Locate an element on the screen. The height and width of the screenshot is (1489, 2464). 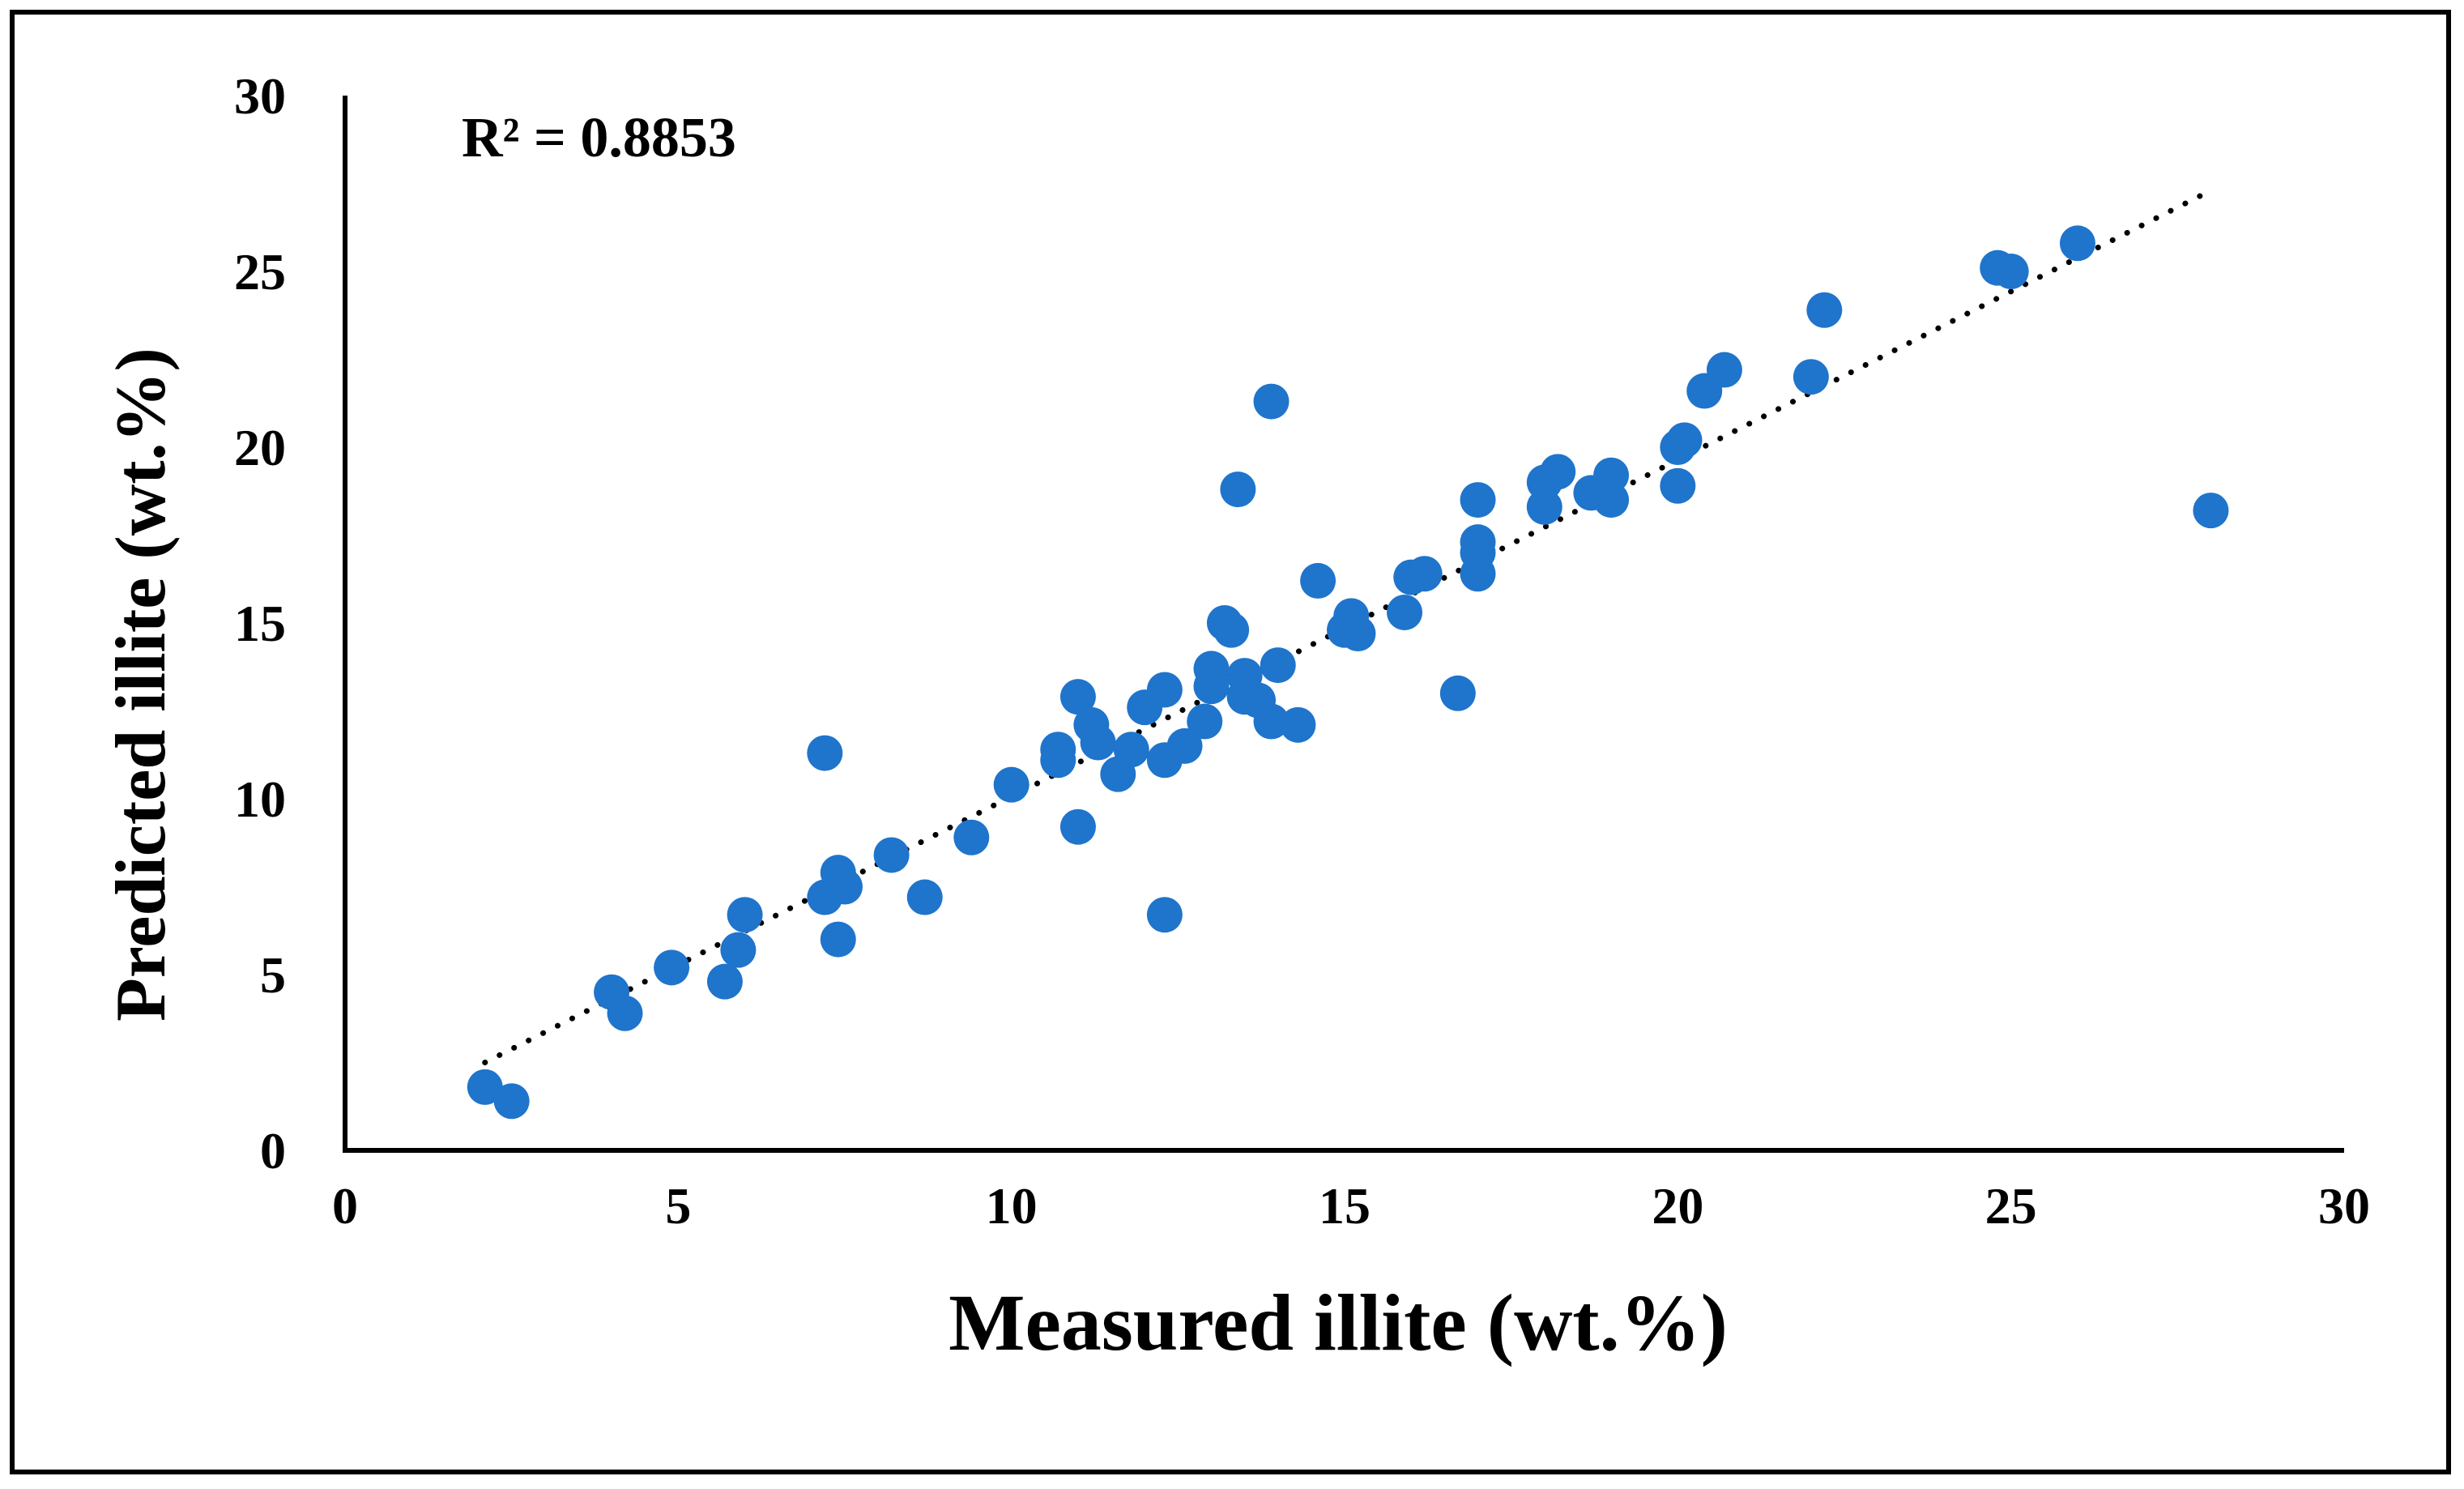
y-tick-label: 30 is located at coordinates (260, 96).